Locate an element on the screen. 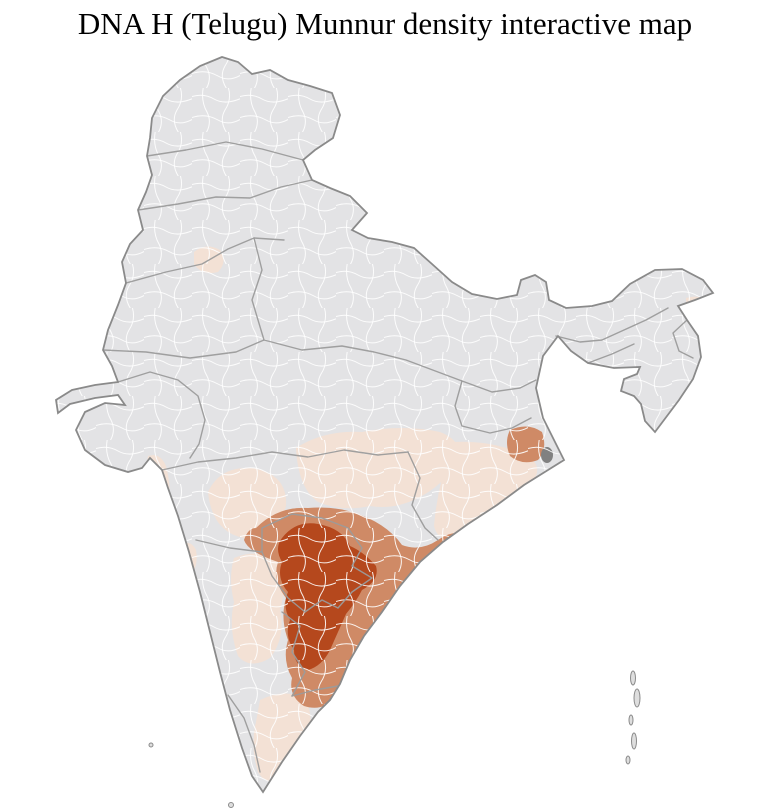  andaman-nicobar-islands is located at coordinates (633, 717).